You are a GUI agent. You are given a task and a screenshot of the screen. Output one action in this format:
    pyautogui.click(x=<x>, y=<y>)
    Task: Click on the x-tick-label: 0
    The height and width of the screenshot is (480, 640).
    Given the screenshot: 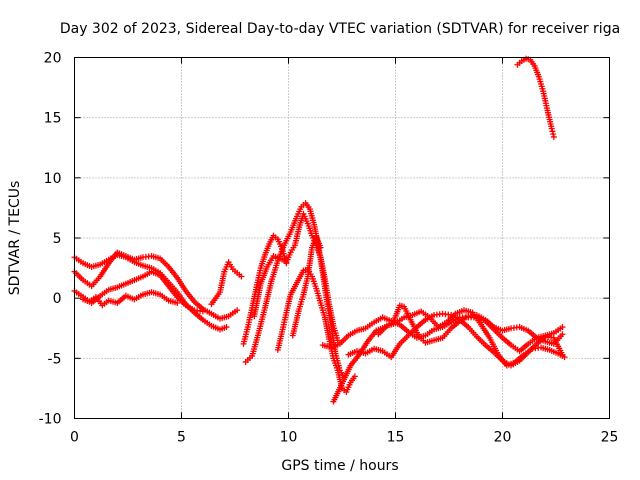 What is the action you would take?
    pyautogui.click(x=74, y=438)
    